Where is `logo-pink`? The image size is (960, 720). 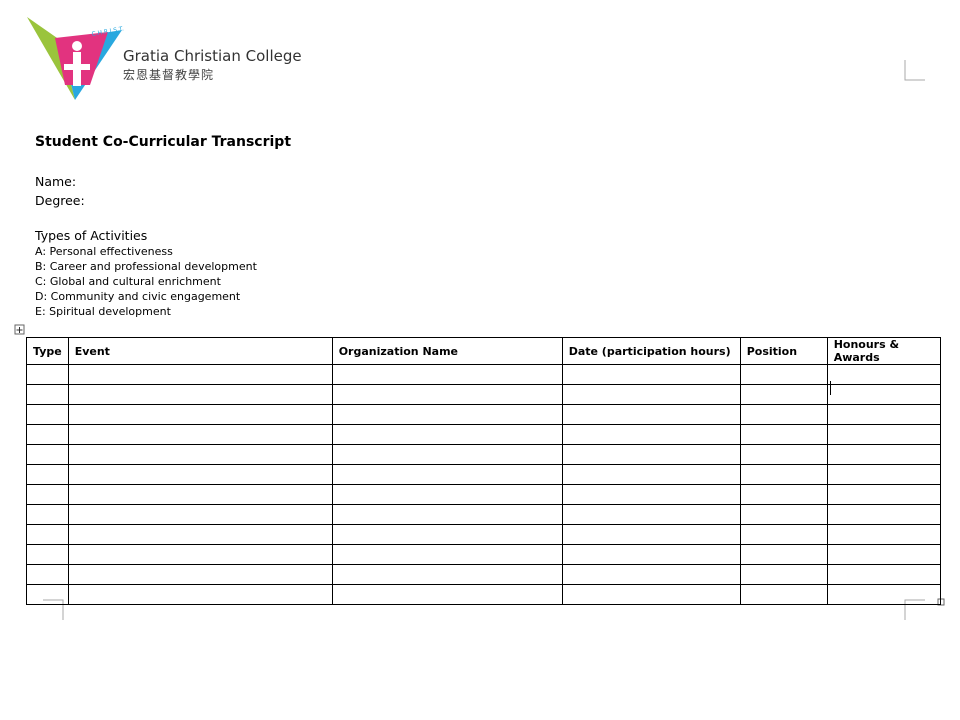
logo-pink is located at coordinates (81, 58).